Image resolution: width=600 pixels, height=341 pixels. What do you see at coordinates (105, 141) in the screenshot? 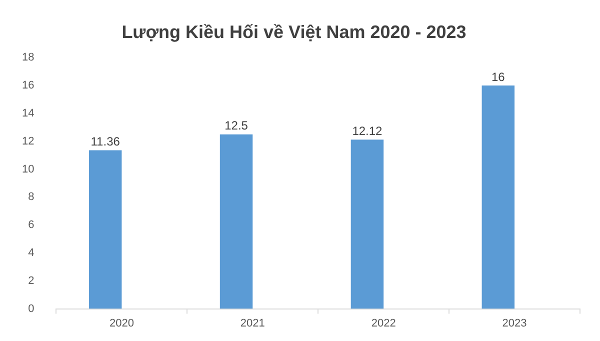
I see `data-label: 11.36` at bounding box center [105, 141].